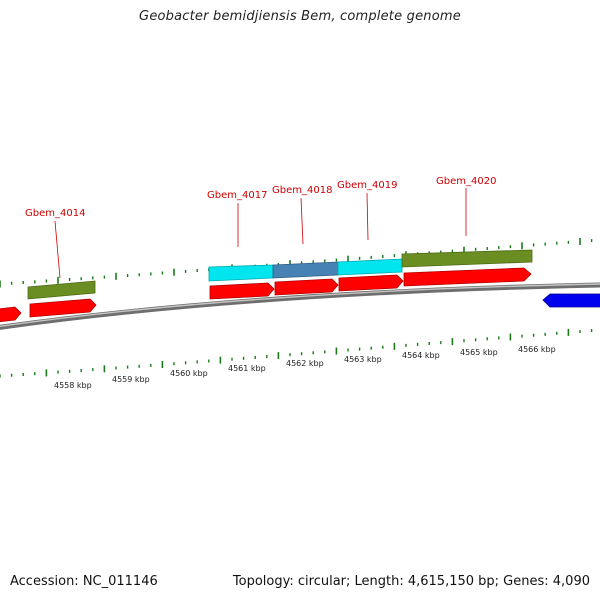  I want to click on kbp-label-4559: 4559 kbp, so click(131, 379).